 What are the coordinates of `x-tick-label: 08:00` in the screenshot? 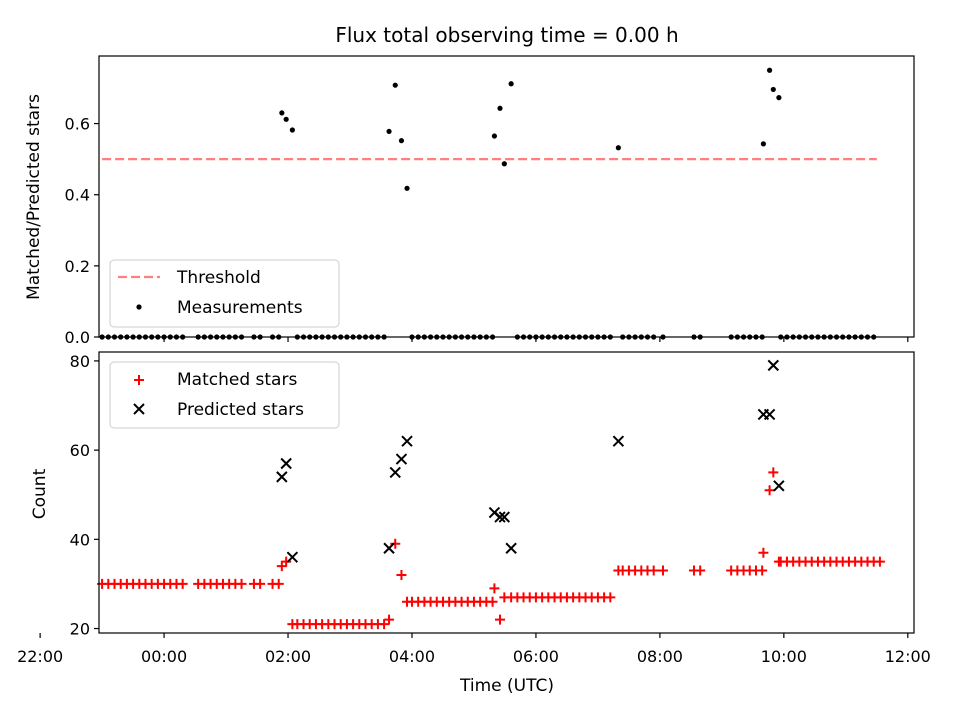 It's located at (660, 656).